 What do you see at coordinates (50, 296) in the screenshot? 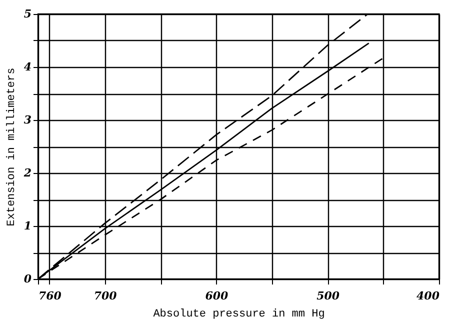
I see `x-tick-label: 760` at bounding box center [50, 296].